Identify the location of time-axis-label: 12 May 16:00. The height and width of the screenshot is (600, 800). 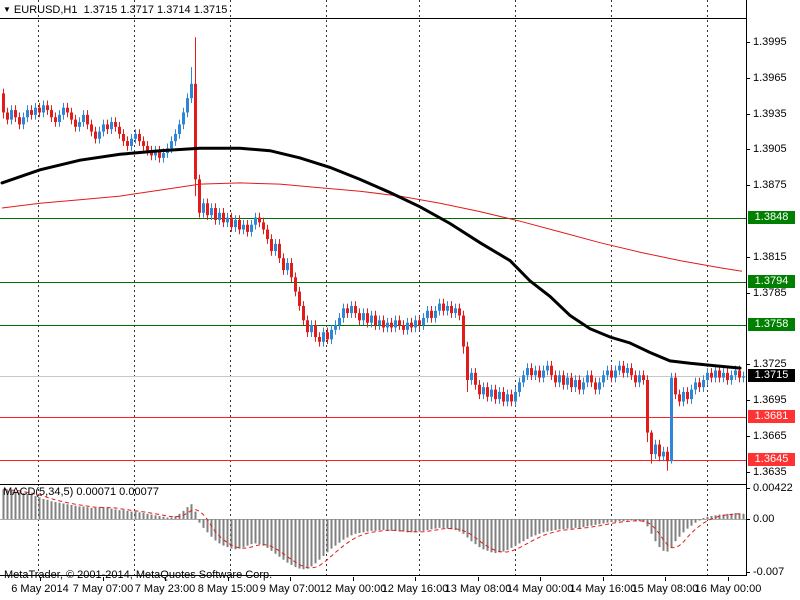
(415, 589).